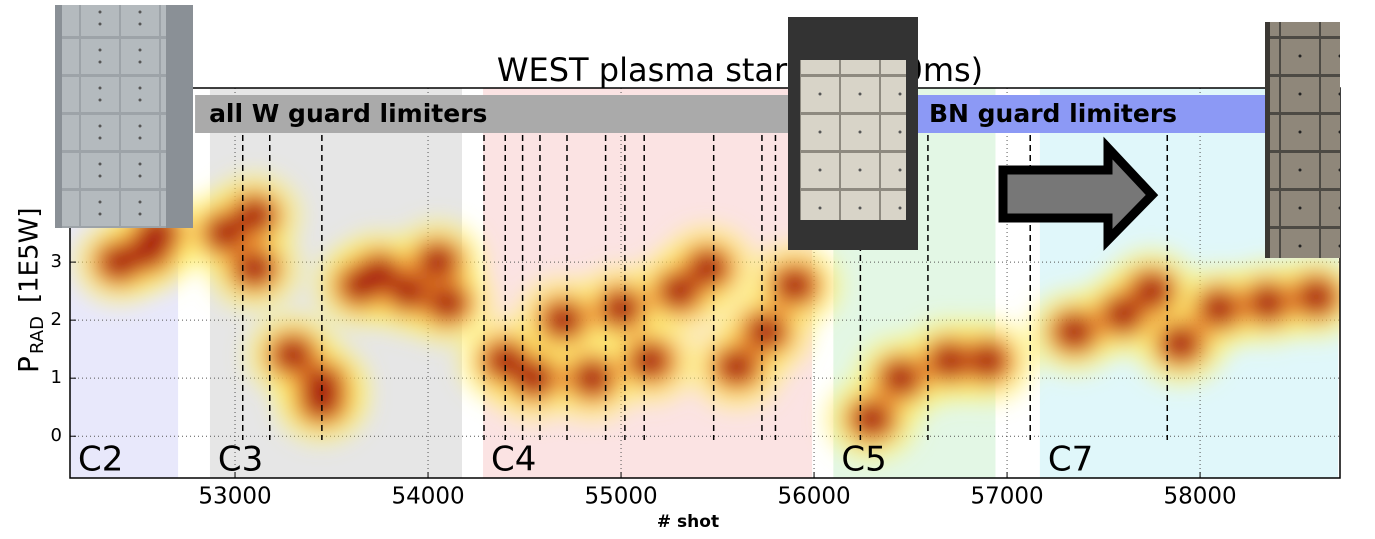  What do you see at coordinates (240, 460) in the screenshot?
I see `campaign-label: C3` at bounding box center [240, 460].